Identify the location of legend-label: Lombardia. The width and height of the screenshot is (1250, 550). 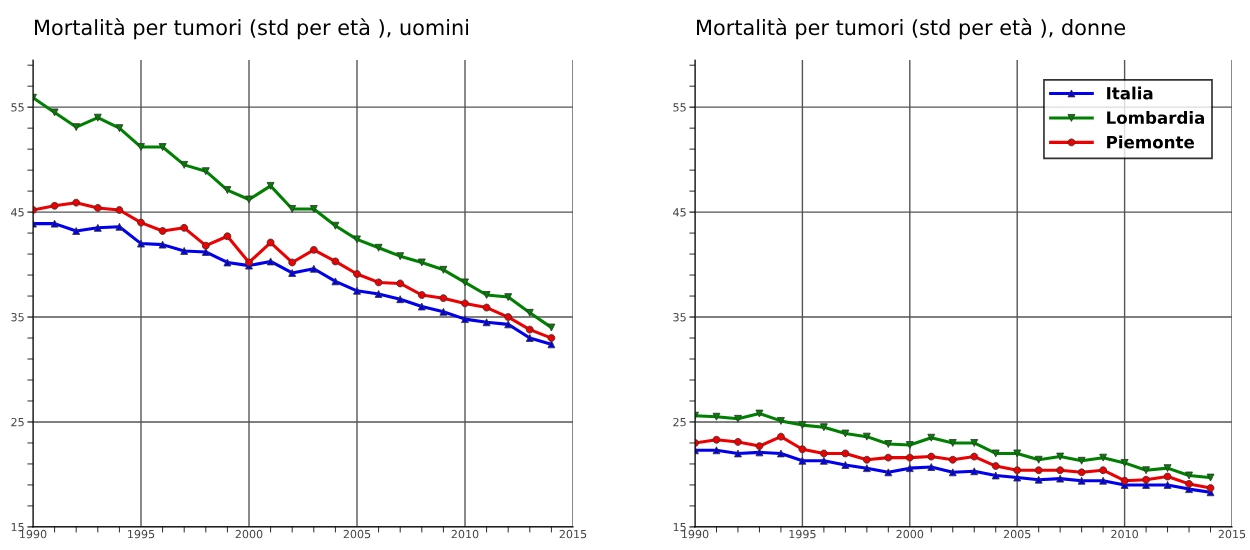
(1156, 117).